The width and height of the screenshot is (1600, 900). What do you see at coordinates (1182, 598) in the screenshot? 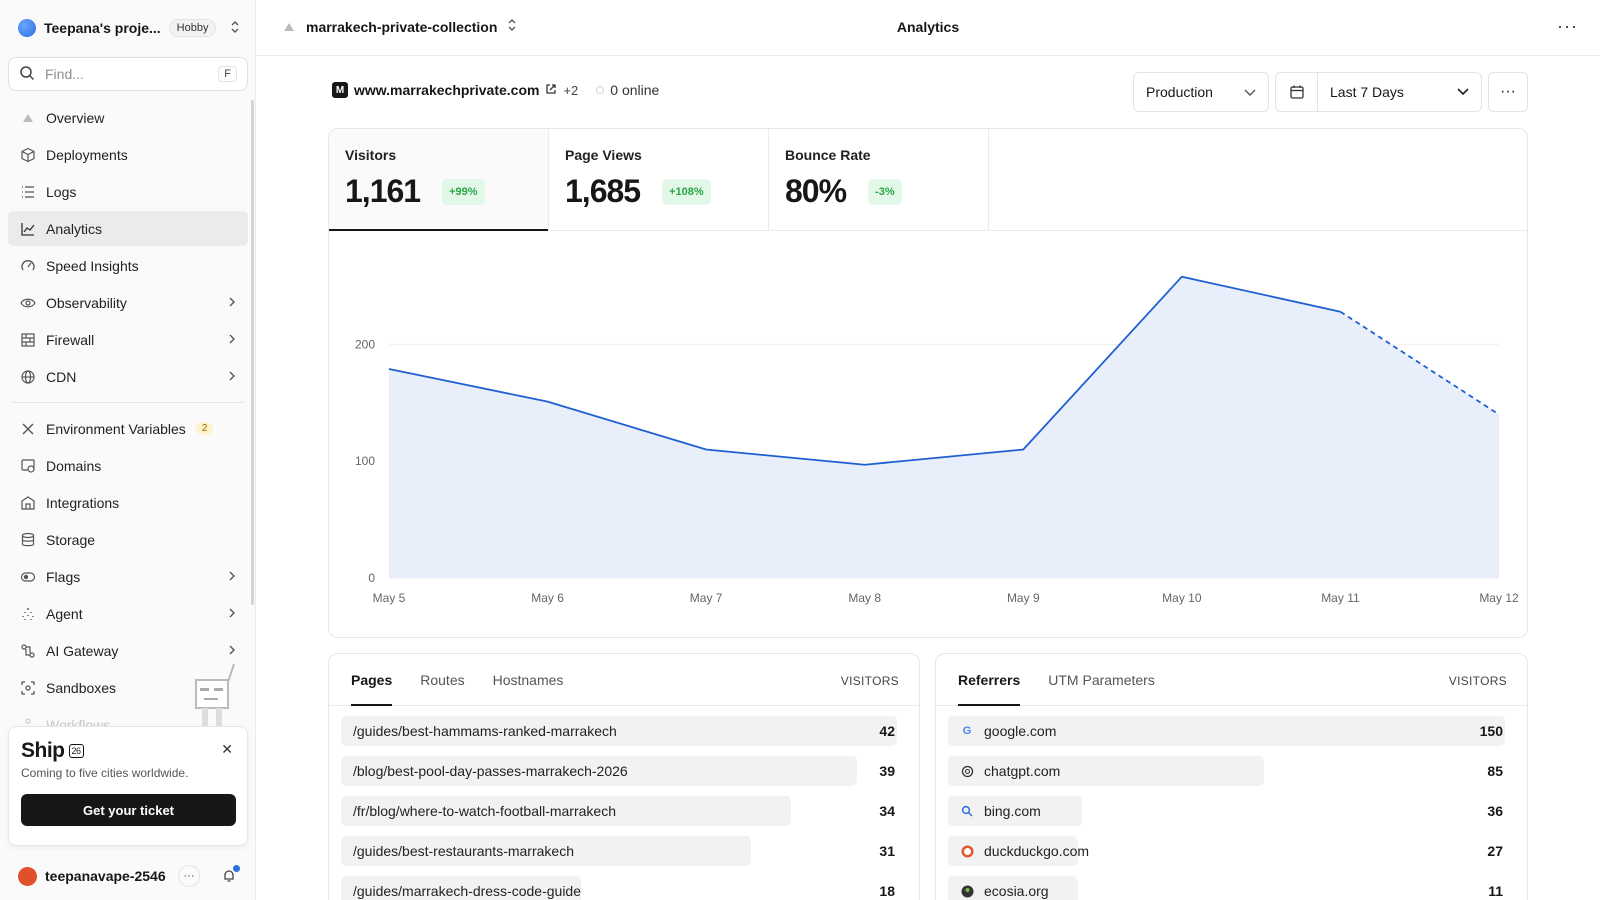
I see `x-tick-label: May 10` at bounding box center [1182, 598].